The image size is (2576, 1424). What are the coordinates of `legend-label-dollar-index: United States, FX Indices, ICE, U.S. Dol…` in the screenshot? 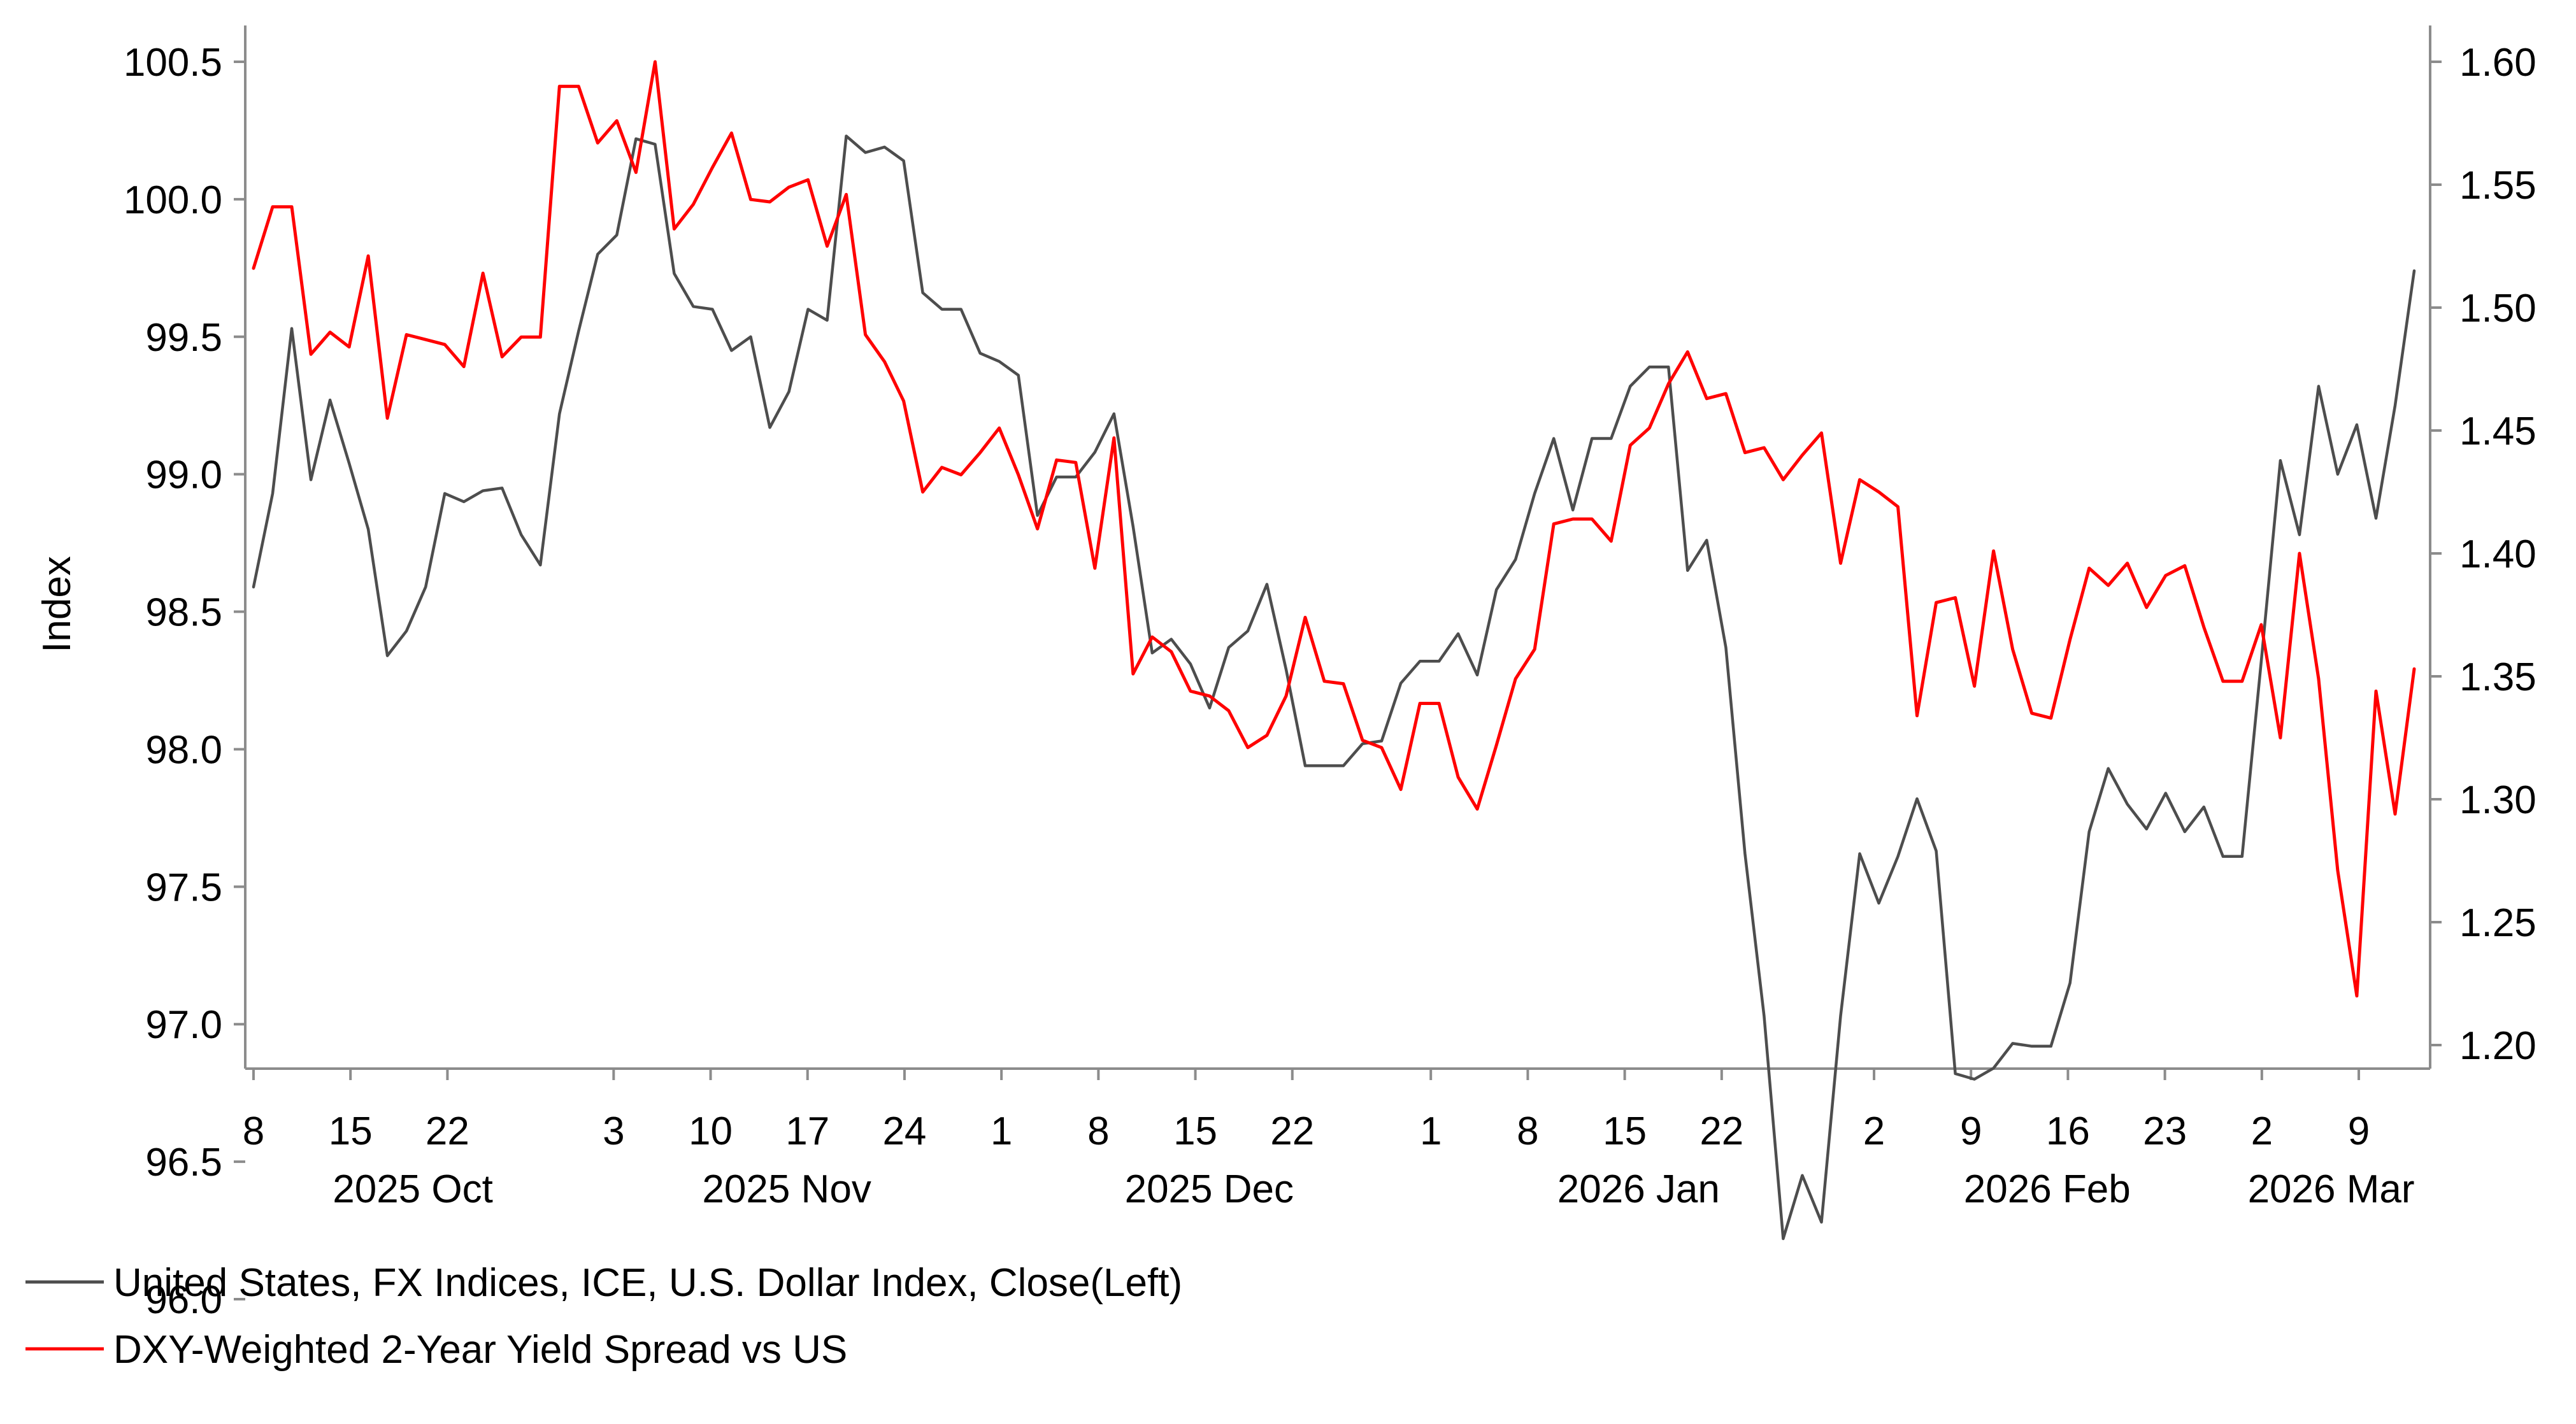 It's located at (647, 1283).